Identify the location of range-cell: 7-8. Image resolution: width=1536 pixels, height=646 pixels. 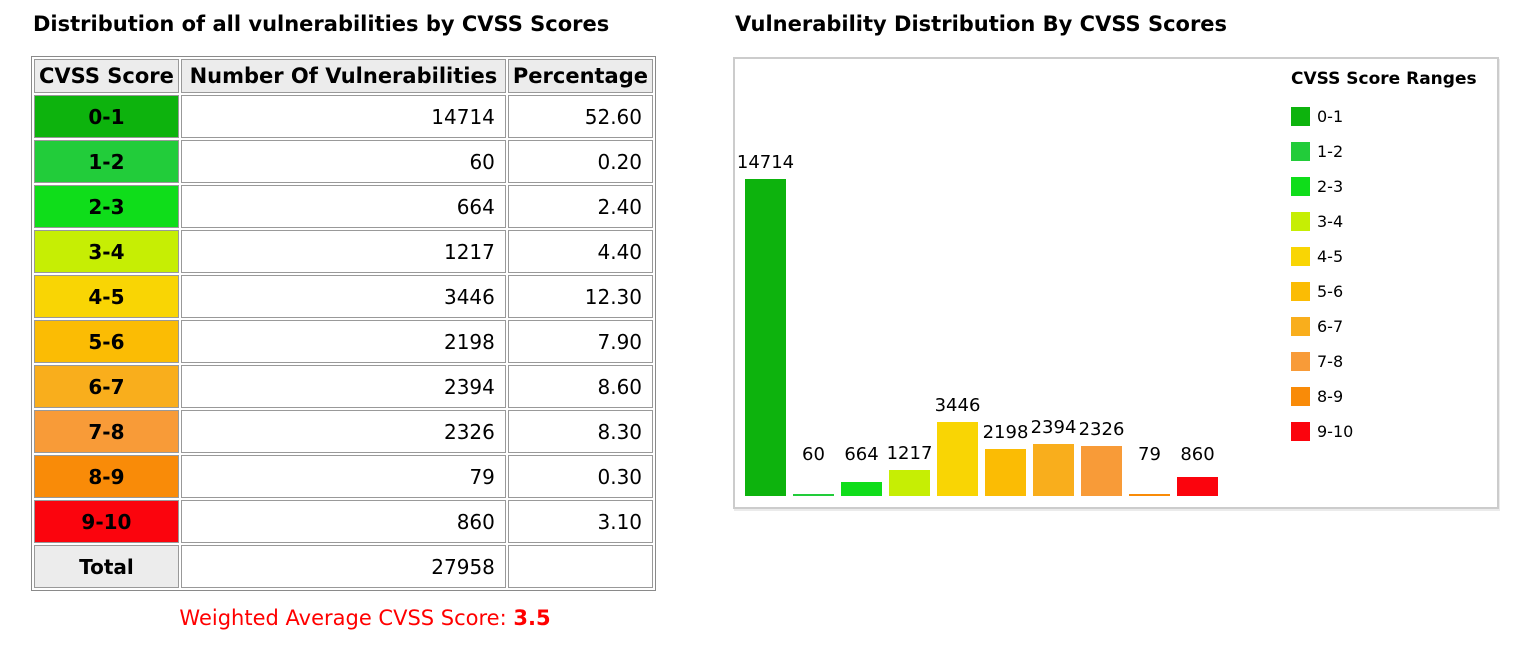
(106, 431).